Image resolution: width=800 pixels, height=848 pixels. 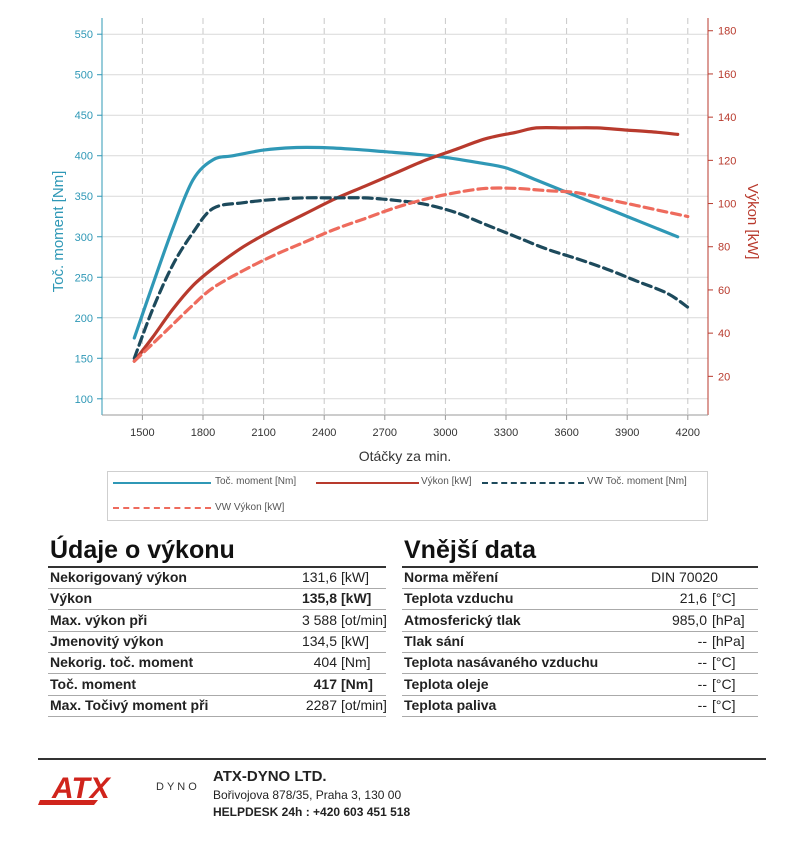 I want to click on performance-row-label: Max. Točivý moment při, so click(x=129, y=704).